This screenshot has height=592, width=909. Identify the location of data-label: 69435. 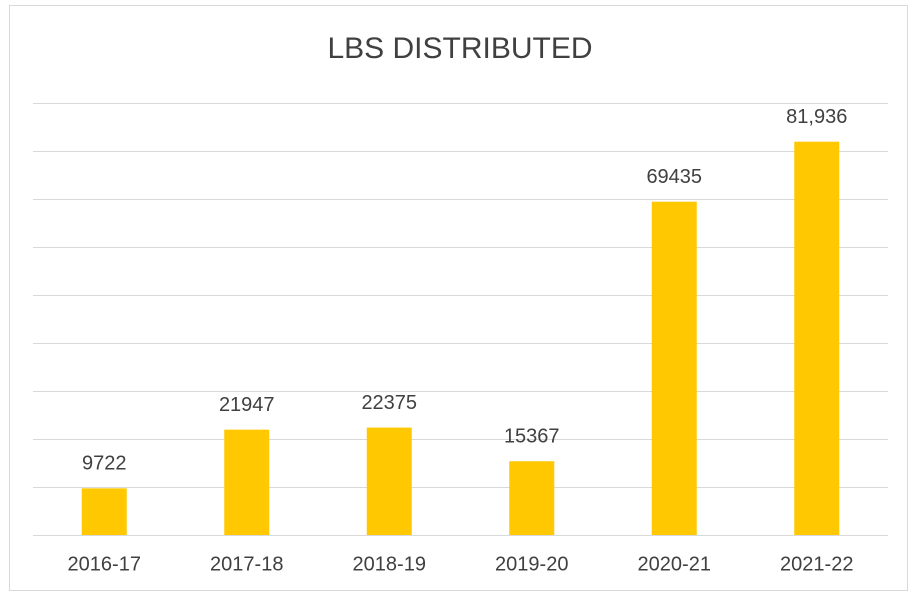
(674, 177).